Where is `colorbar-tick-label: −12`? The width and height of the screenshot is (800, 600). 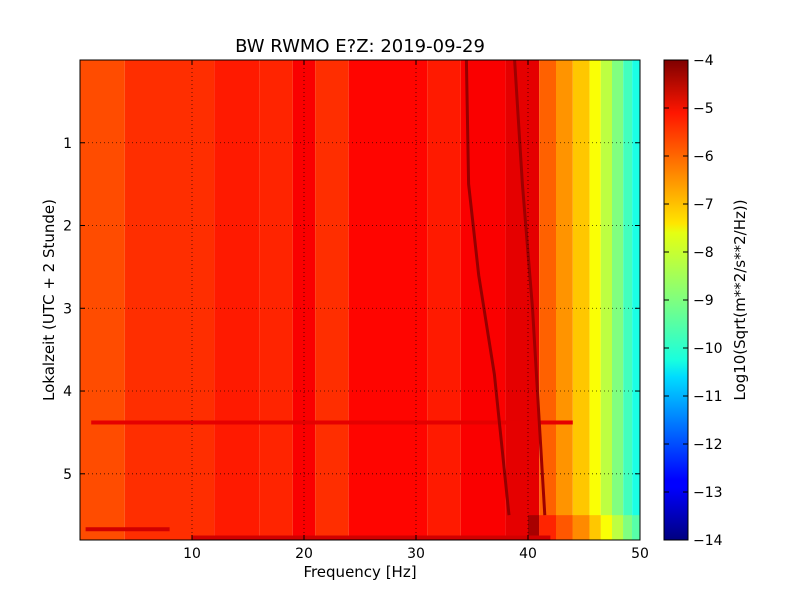 colorbar-tick-label: −12 is located at coordinates (708, 445).